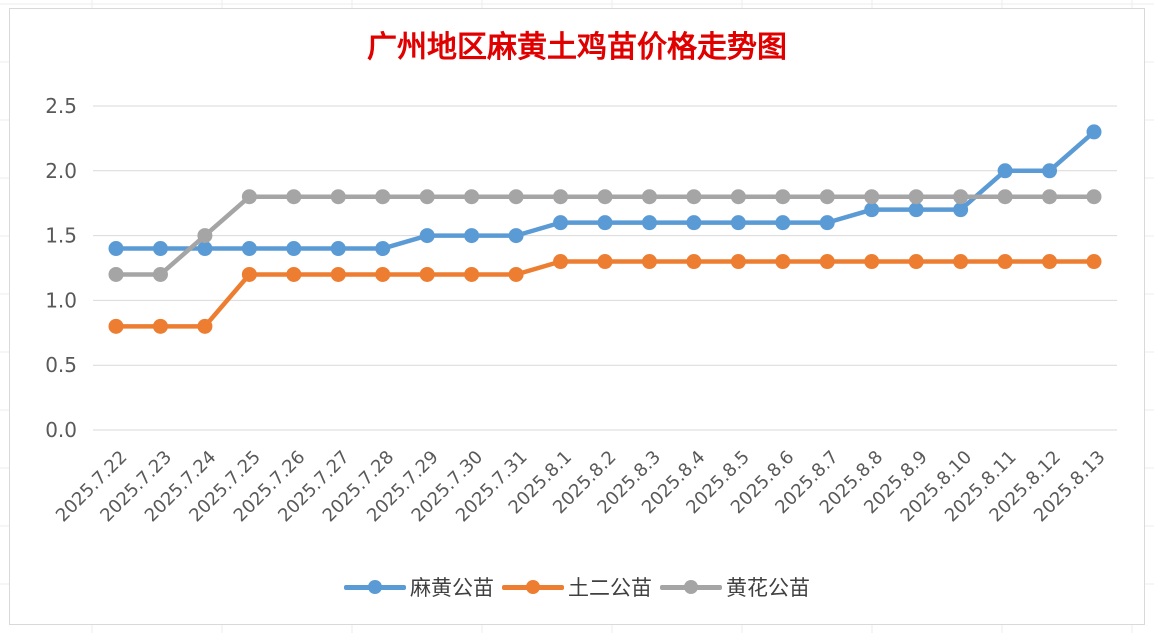 Image resolution: width=1154 pixels, height=633 pixels. I want to click on y-tick-label: 1.5, so click(61, 236).